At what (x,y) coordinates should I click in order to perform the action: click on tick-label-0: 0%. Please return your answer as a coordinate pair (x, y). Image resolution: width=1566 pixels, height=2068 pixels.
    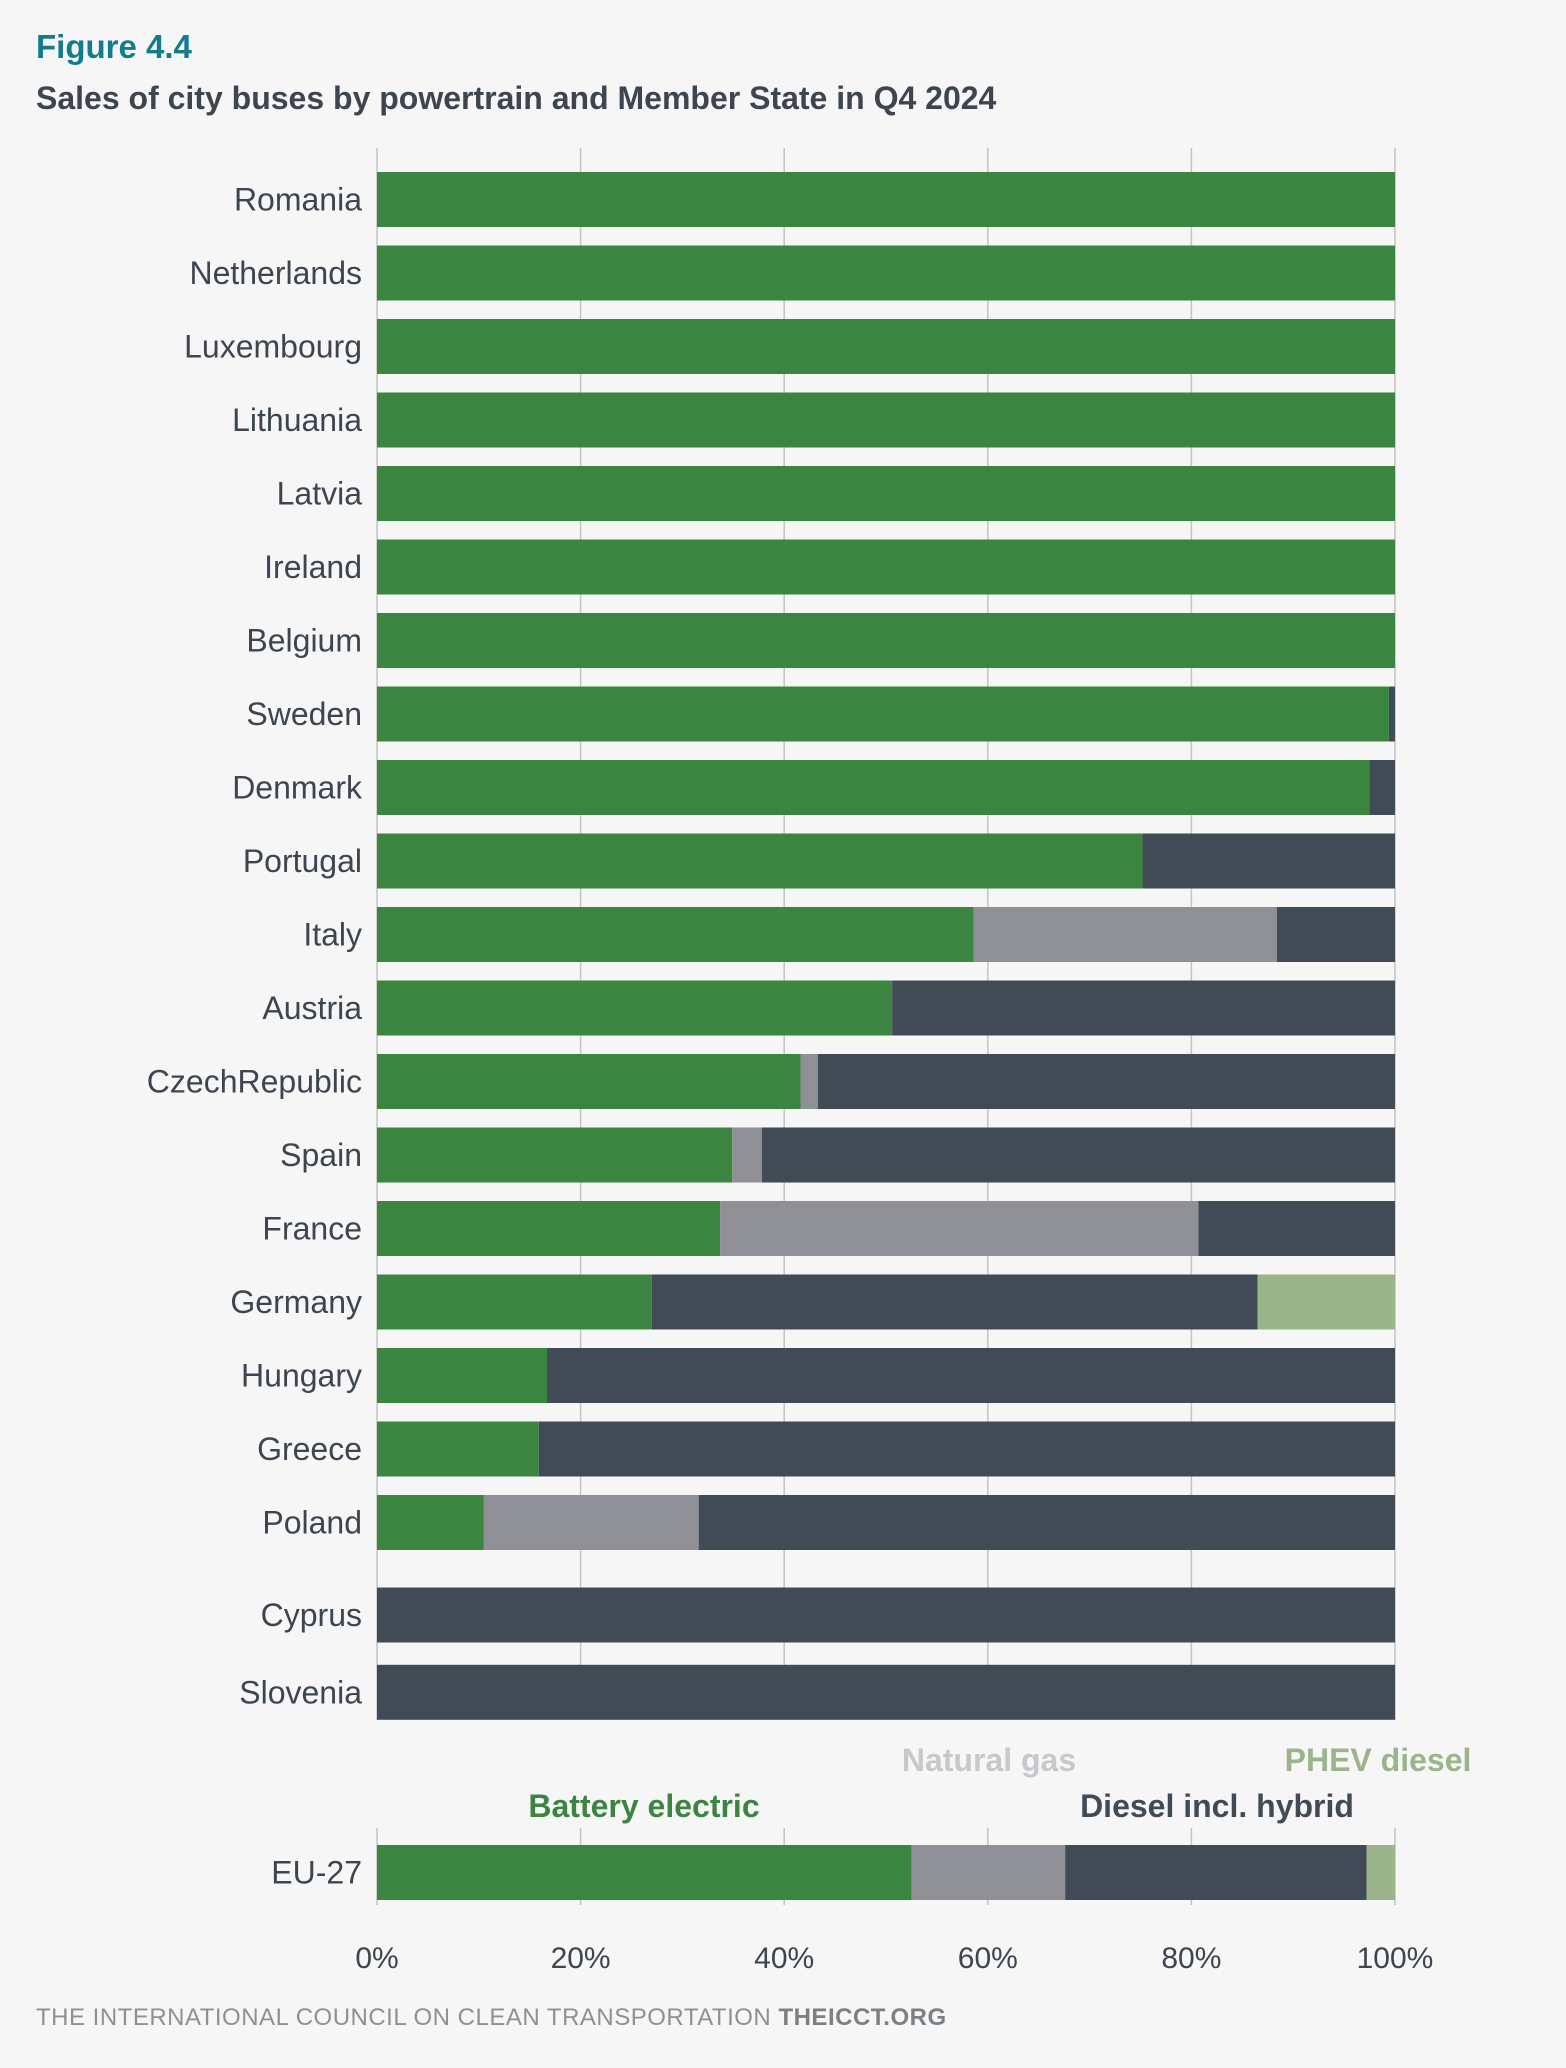
    Looking at the image, I should click on (376, 1958).